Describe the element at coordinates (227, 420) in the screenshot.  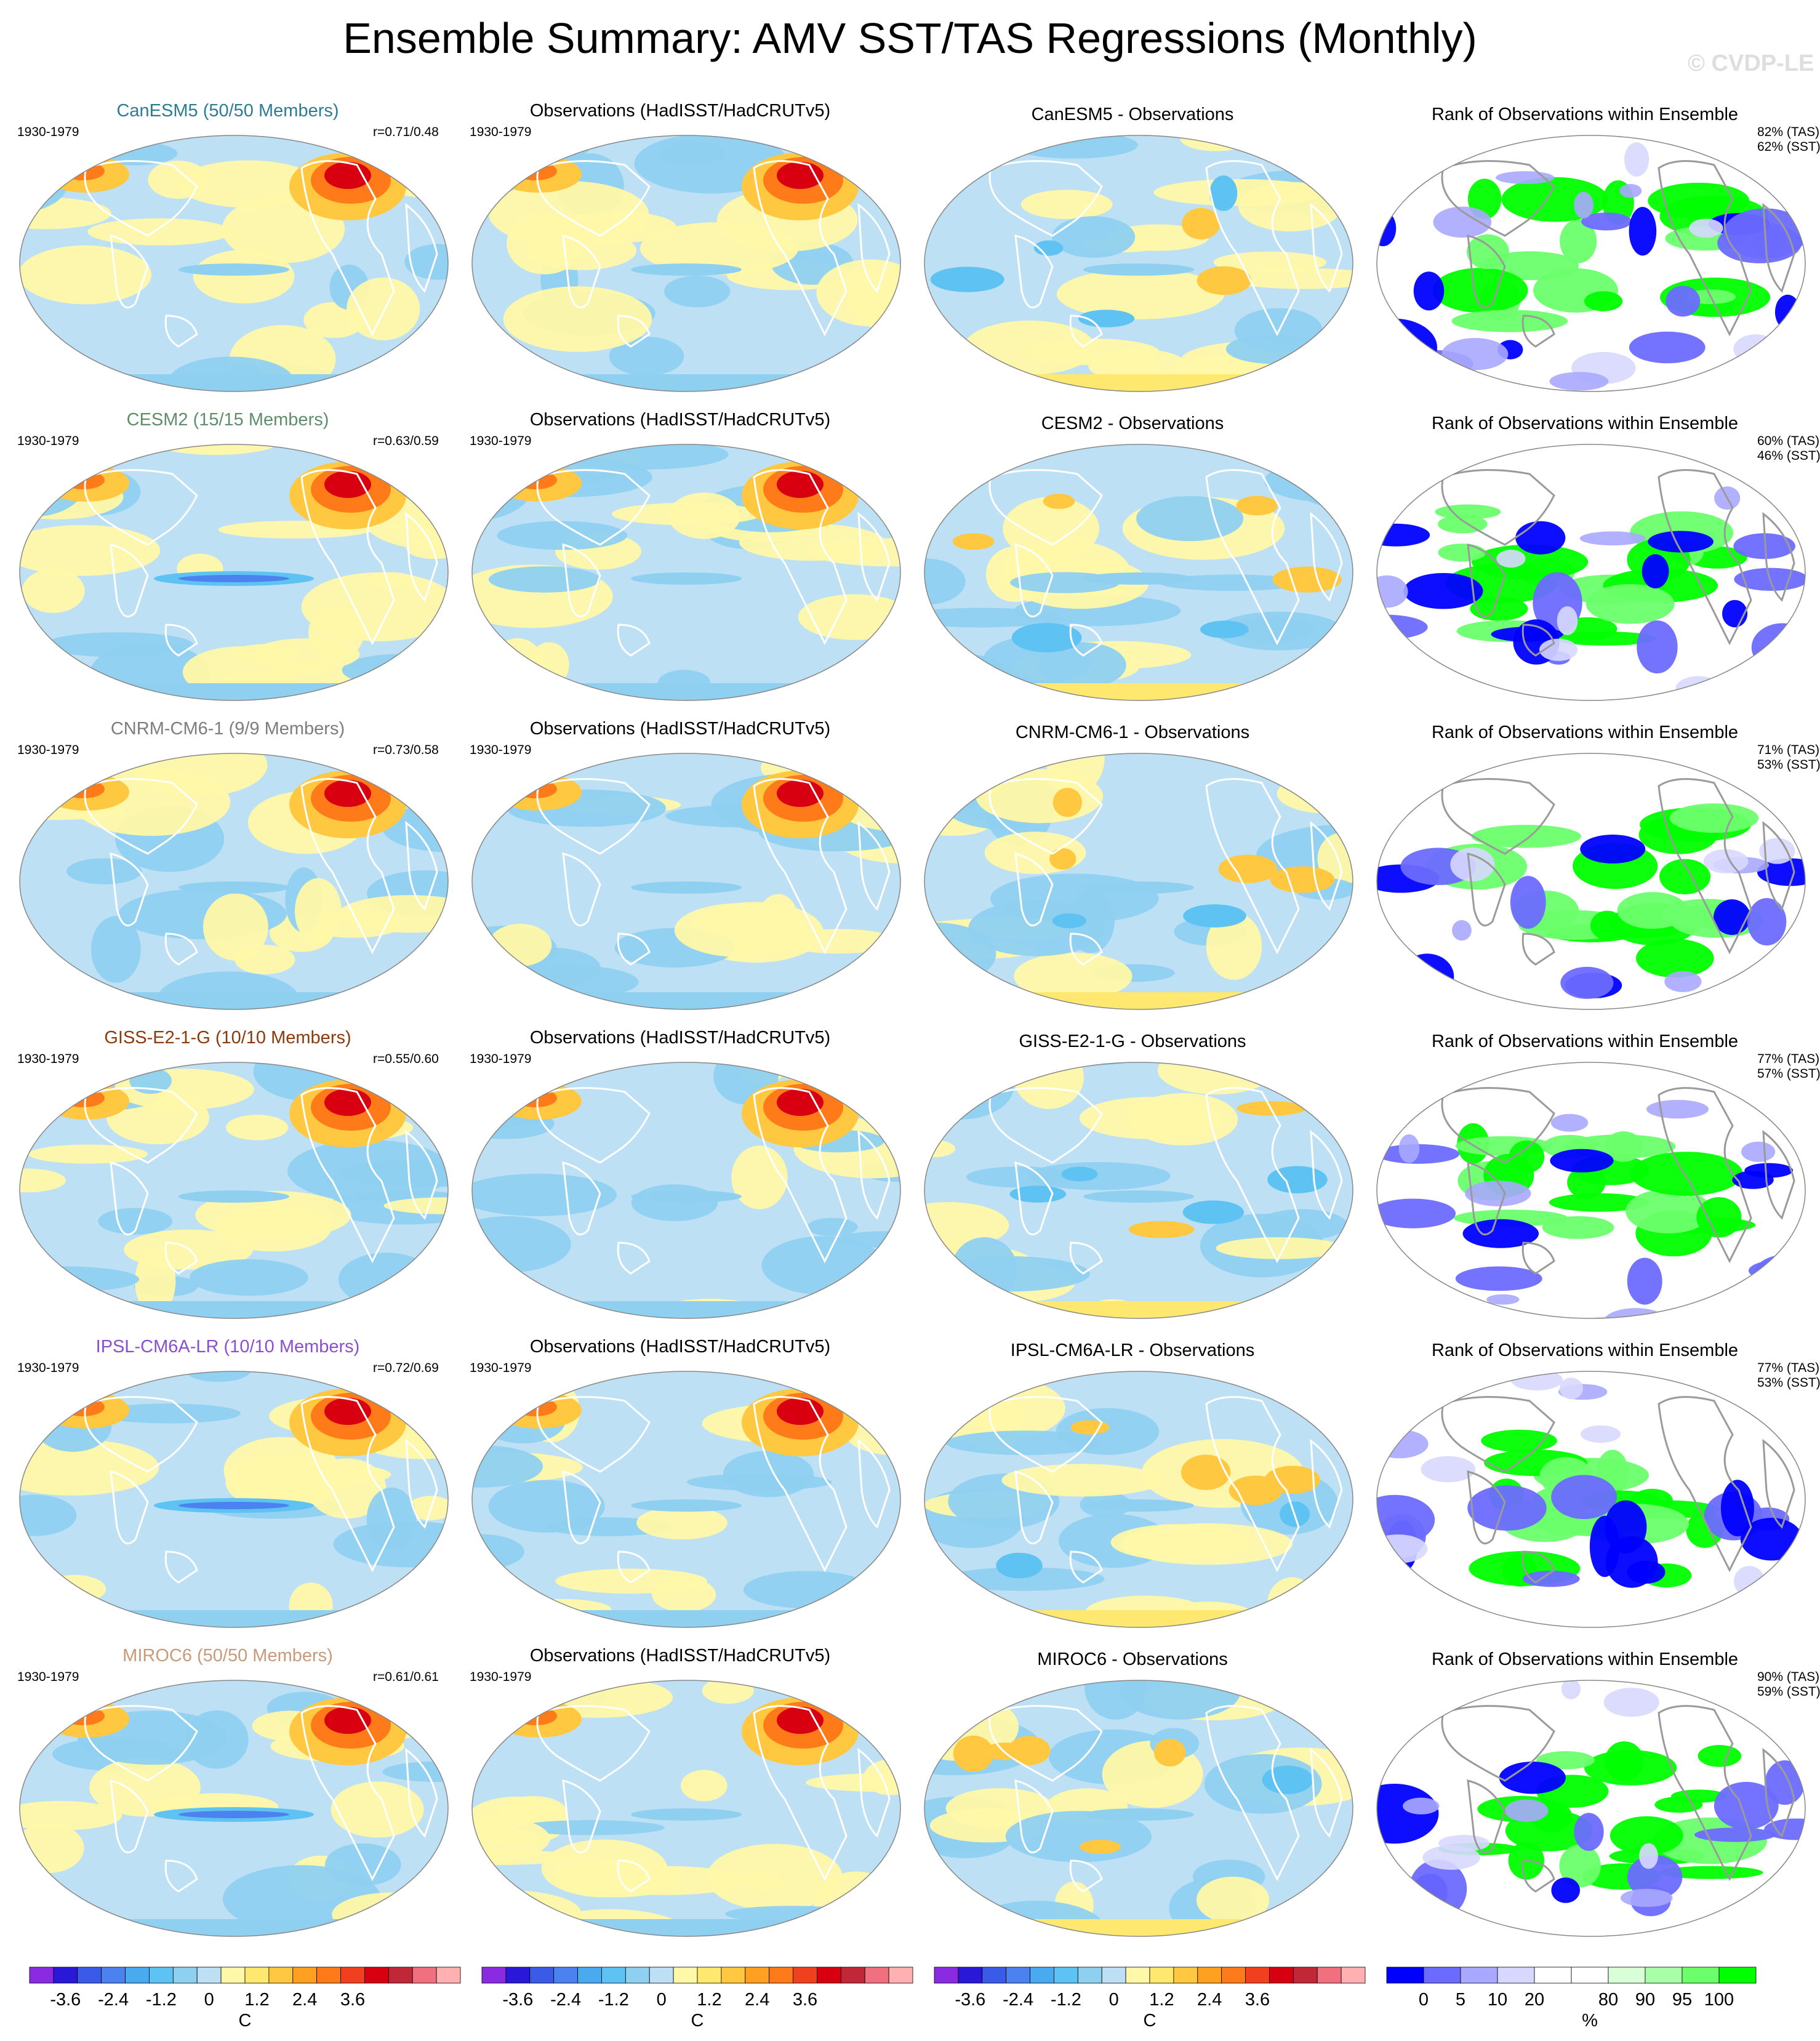
I see `panel-title: CESM2 (15/15 Members)` at that location.